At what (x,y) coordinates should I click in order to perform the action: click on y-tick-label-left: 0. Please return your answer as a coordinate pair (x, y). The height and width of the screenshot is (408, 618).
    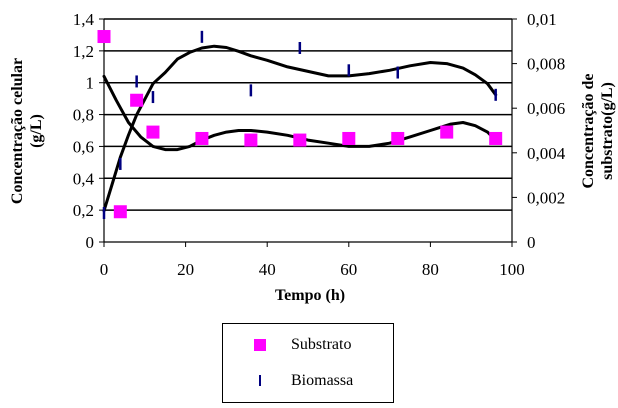
    Looking at the image, I should click on (90, 242).